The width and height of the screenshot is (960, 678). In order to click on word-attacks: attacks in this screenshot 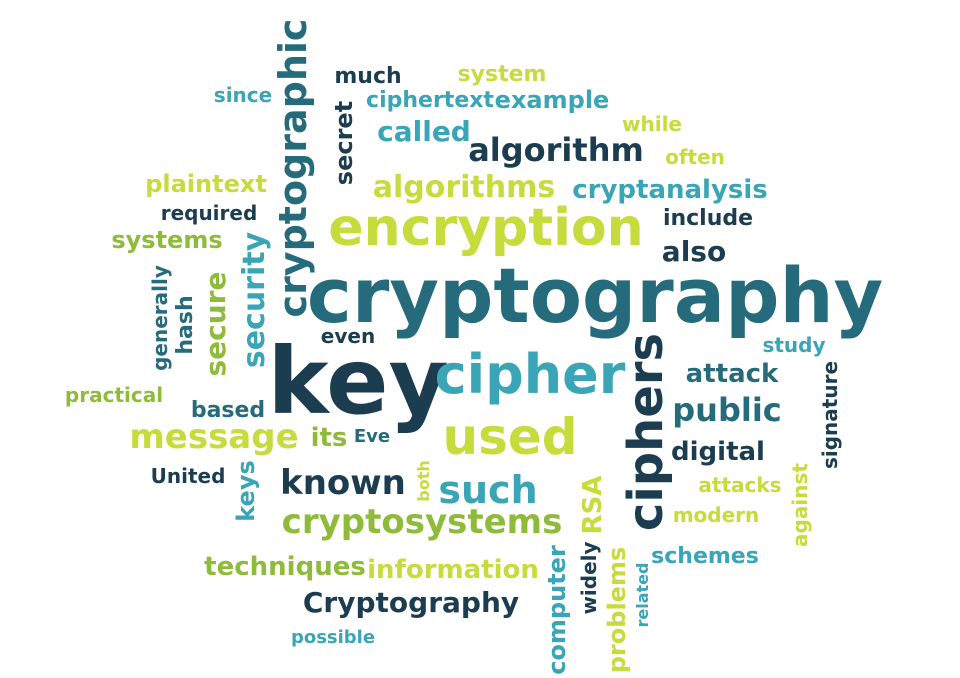, I will do `click(740, 485)`.